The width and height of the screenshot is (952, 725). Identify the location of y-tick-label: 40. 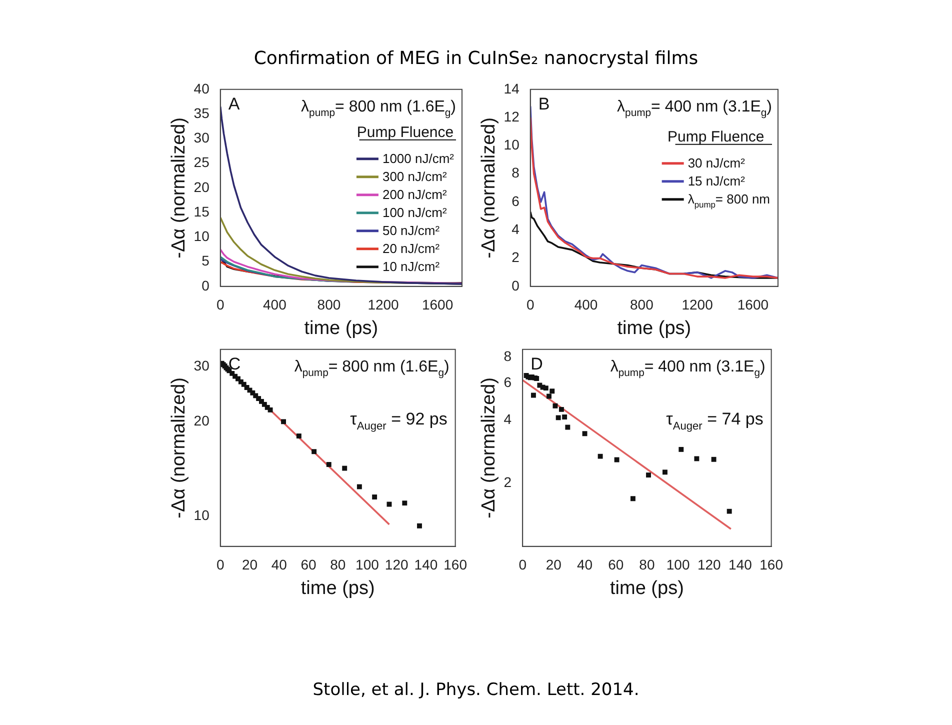
(202, 88).